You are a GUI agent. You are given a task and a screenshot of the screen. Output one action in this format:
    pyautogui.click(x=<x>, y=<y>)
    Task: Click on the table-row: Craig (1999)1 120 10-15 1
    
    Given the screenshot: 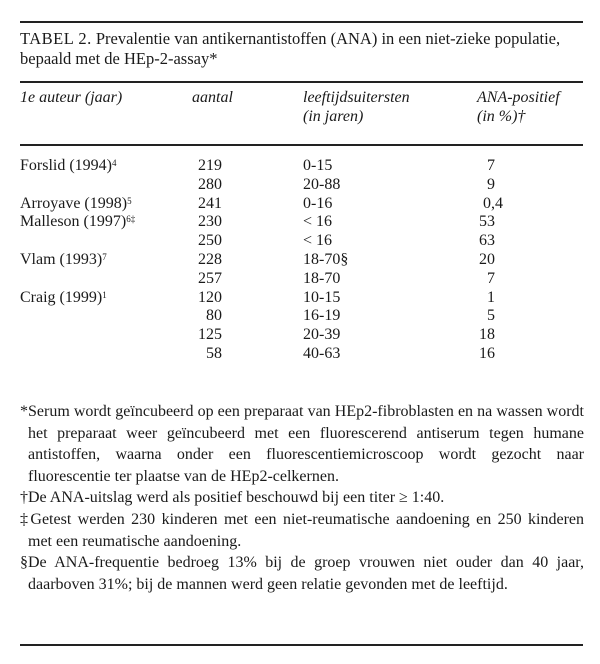 What is the action you would take?
    pyautogui.click(x=300, y=298)
    